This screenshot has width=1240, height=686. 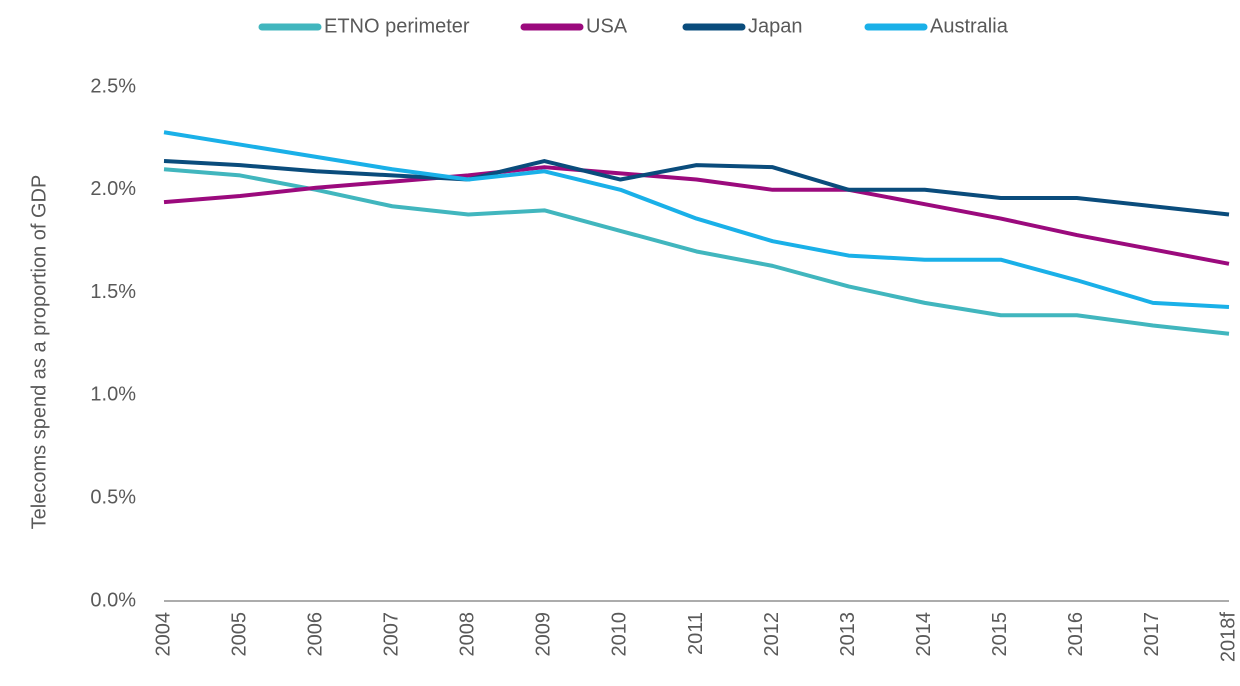 What do you see at coordinates (969, 26) in the screenshot?
I see `legend-label: Australia` at bounding box center [969, 26].